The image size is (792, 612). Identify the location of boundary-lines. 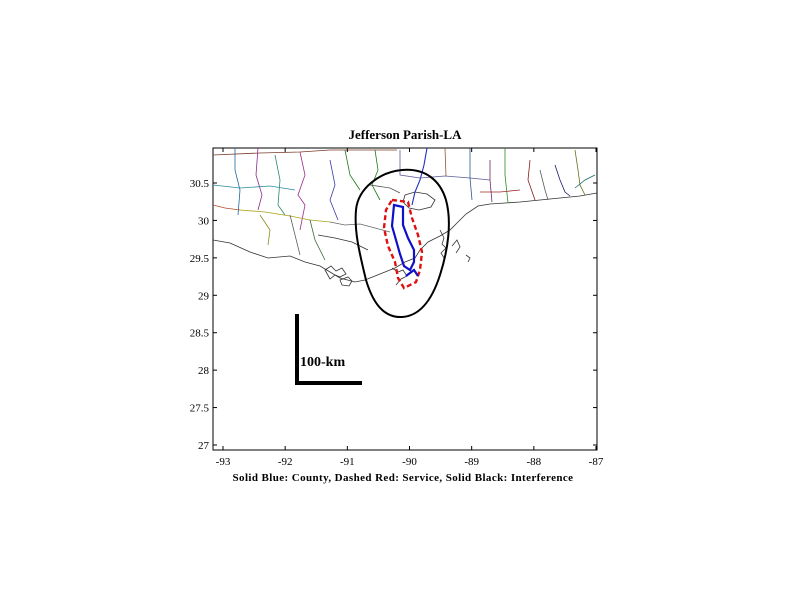
(405, 217).